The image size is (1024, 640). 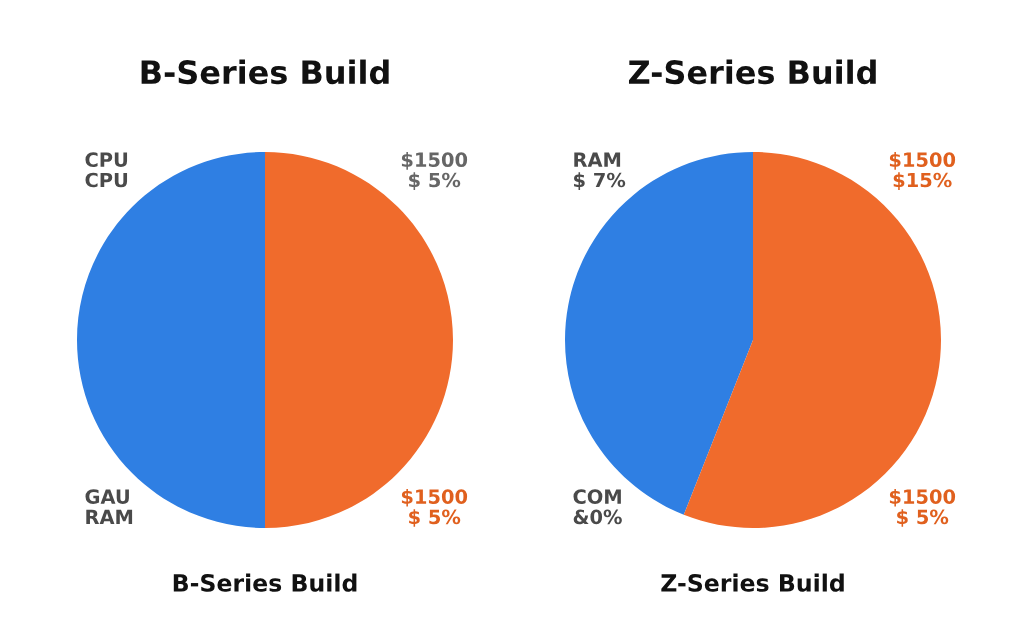 What do you see at coordinates (752, 72) in the screenshot?
I see `chart-title: Z-Series Build` at bounding box center [752, 72].